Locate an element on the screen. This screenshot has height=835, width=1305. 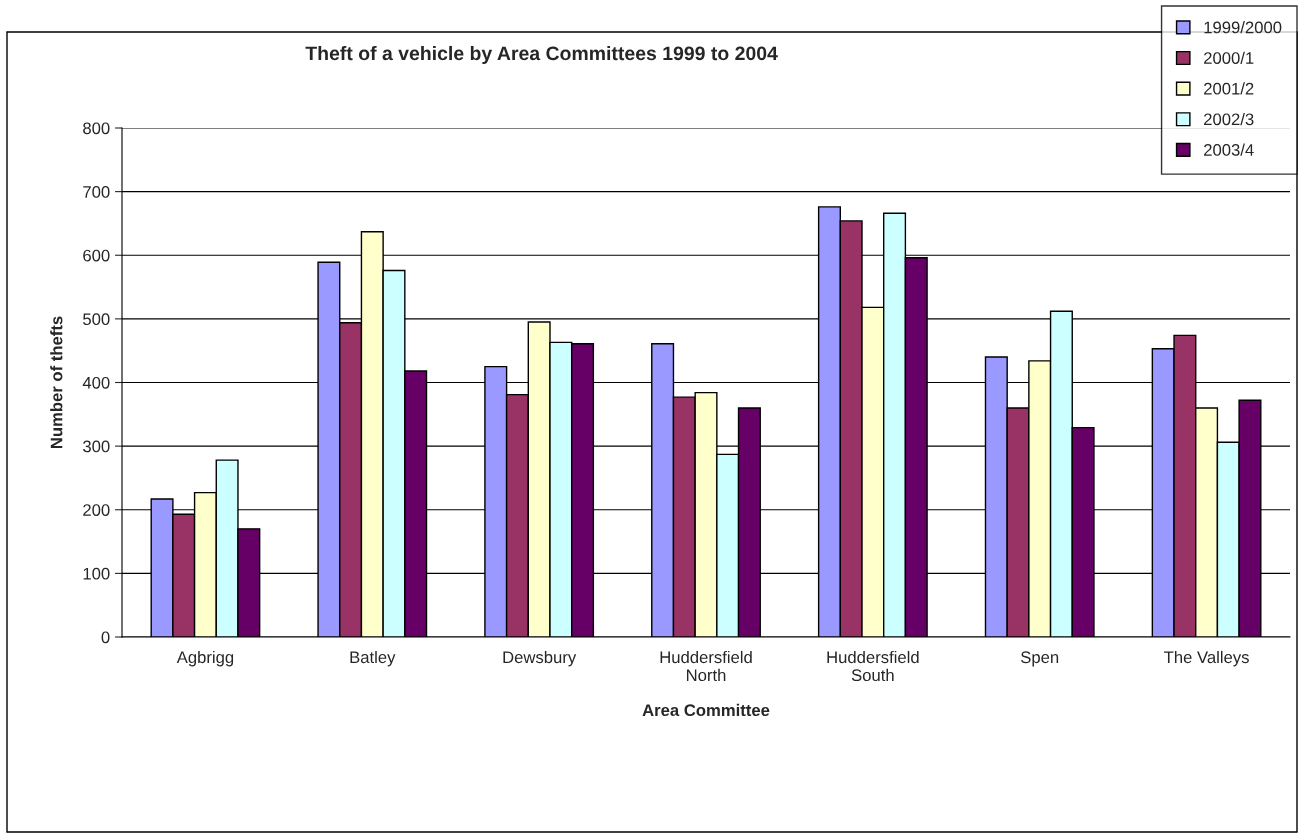
x-tick-label: Agbrigg is located at coordinates (205, 658).